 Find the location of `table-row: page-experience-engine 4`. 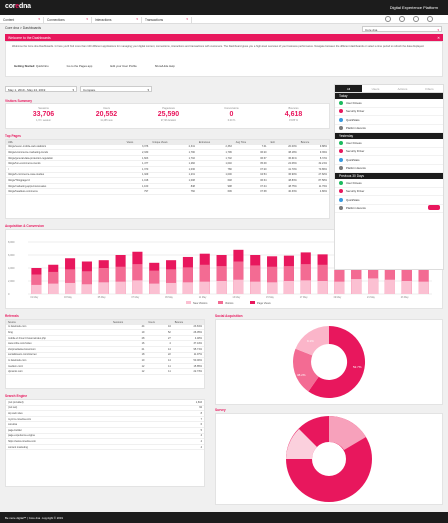

table-row: page-experience-engine 4 is located at coordinates (105, 436).